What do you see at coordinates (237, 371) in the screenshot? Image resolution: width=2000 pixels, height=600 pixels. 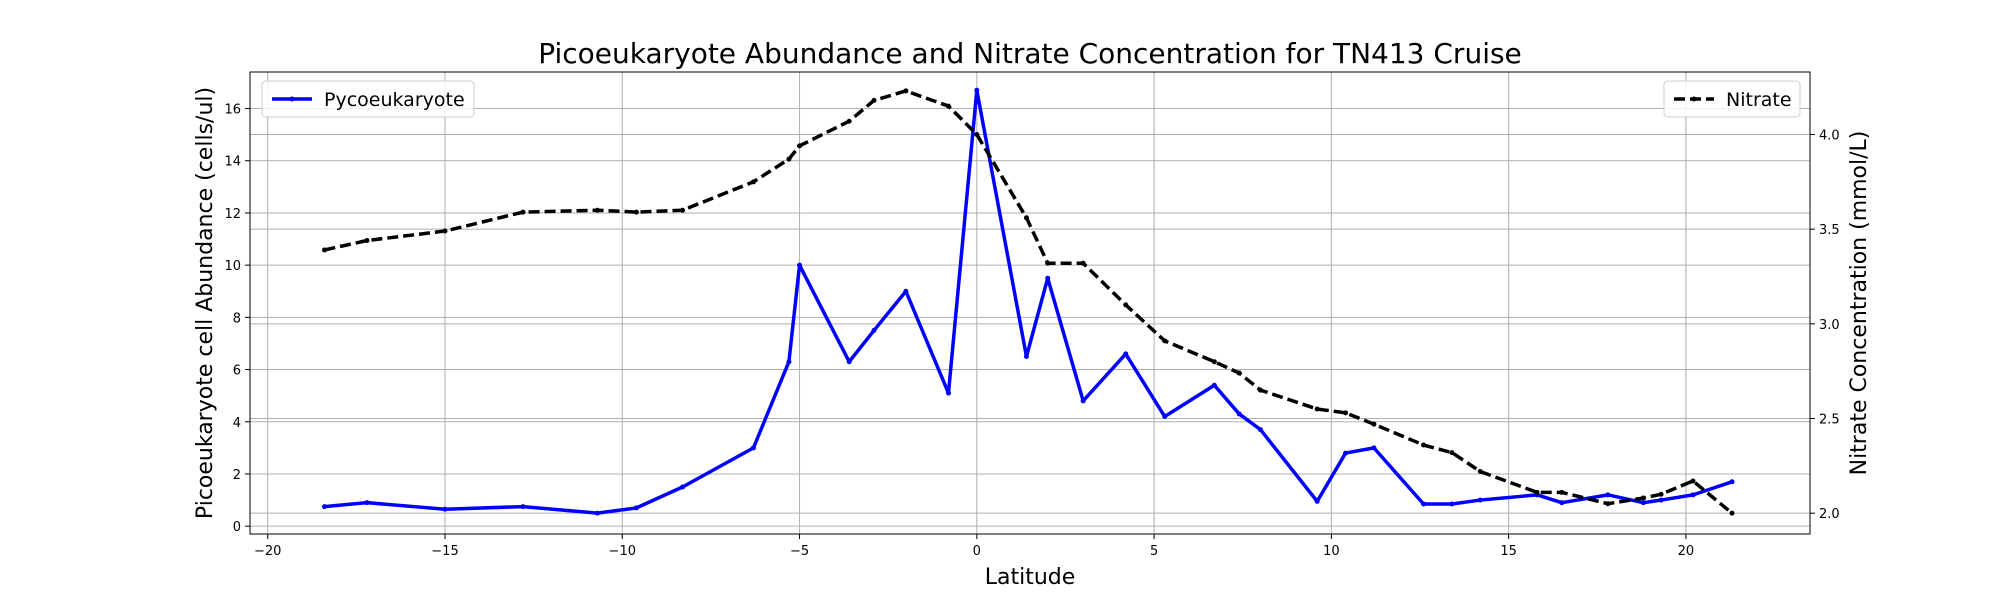 I see `y-left-tick-label: 6` at bounding box center [237, 371].